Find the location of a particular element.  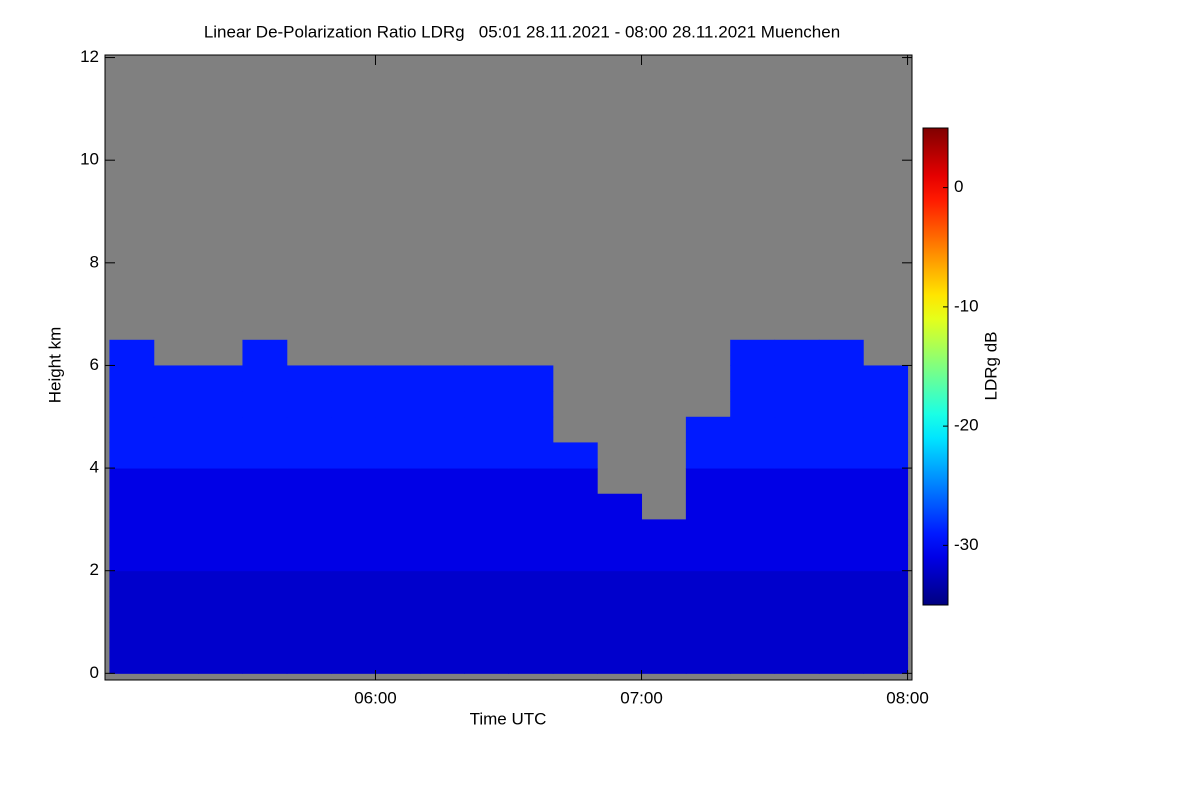

x-axis-label: Time UTC is located at coordinates (508, 718).